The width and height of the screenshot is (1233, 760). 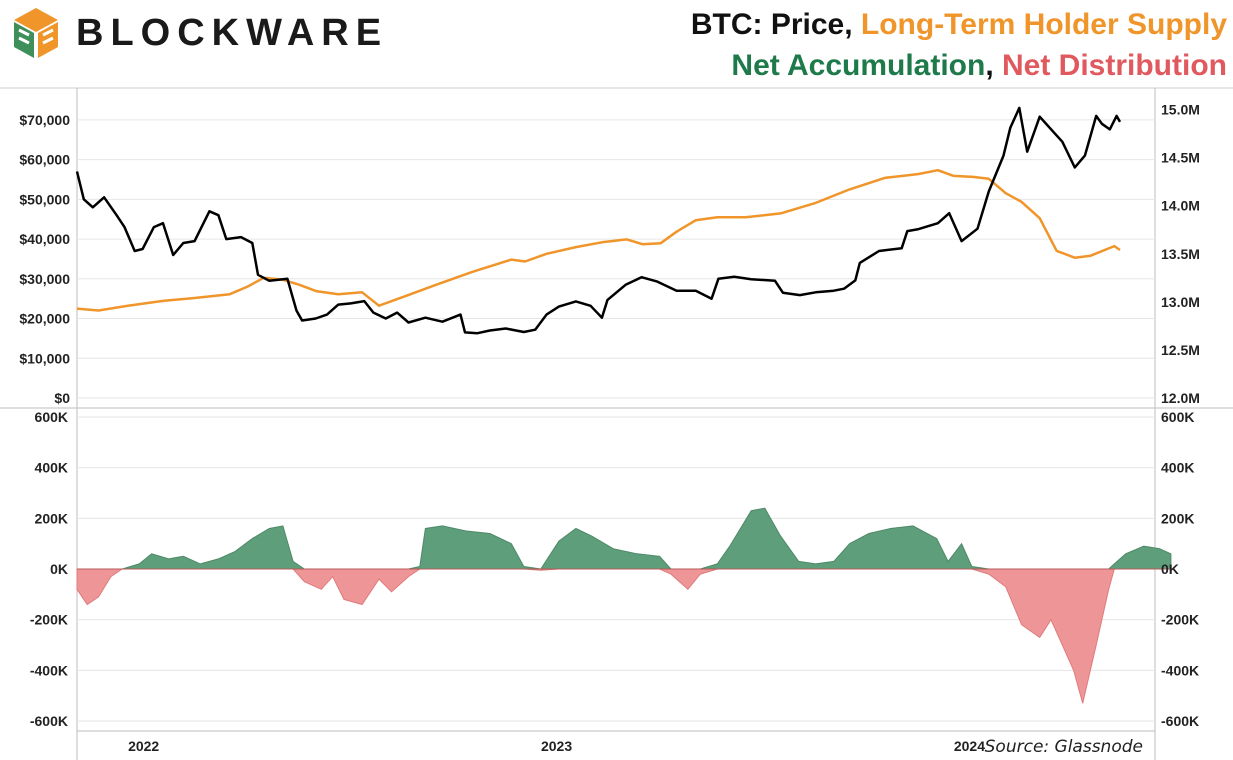 What do you see at coordinates (44, 279) in the screenshot?
I see `left-y-tick-label: $30,000` at bounding box center [44, 279].